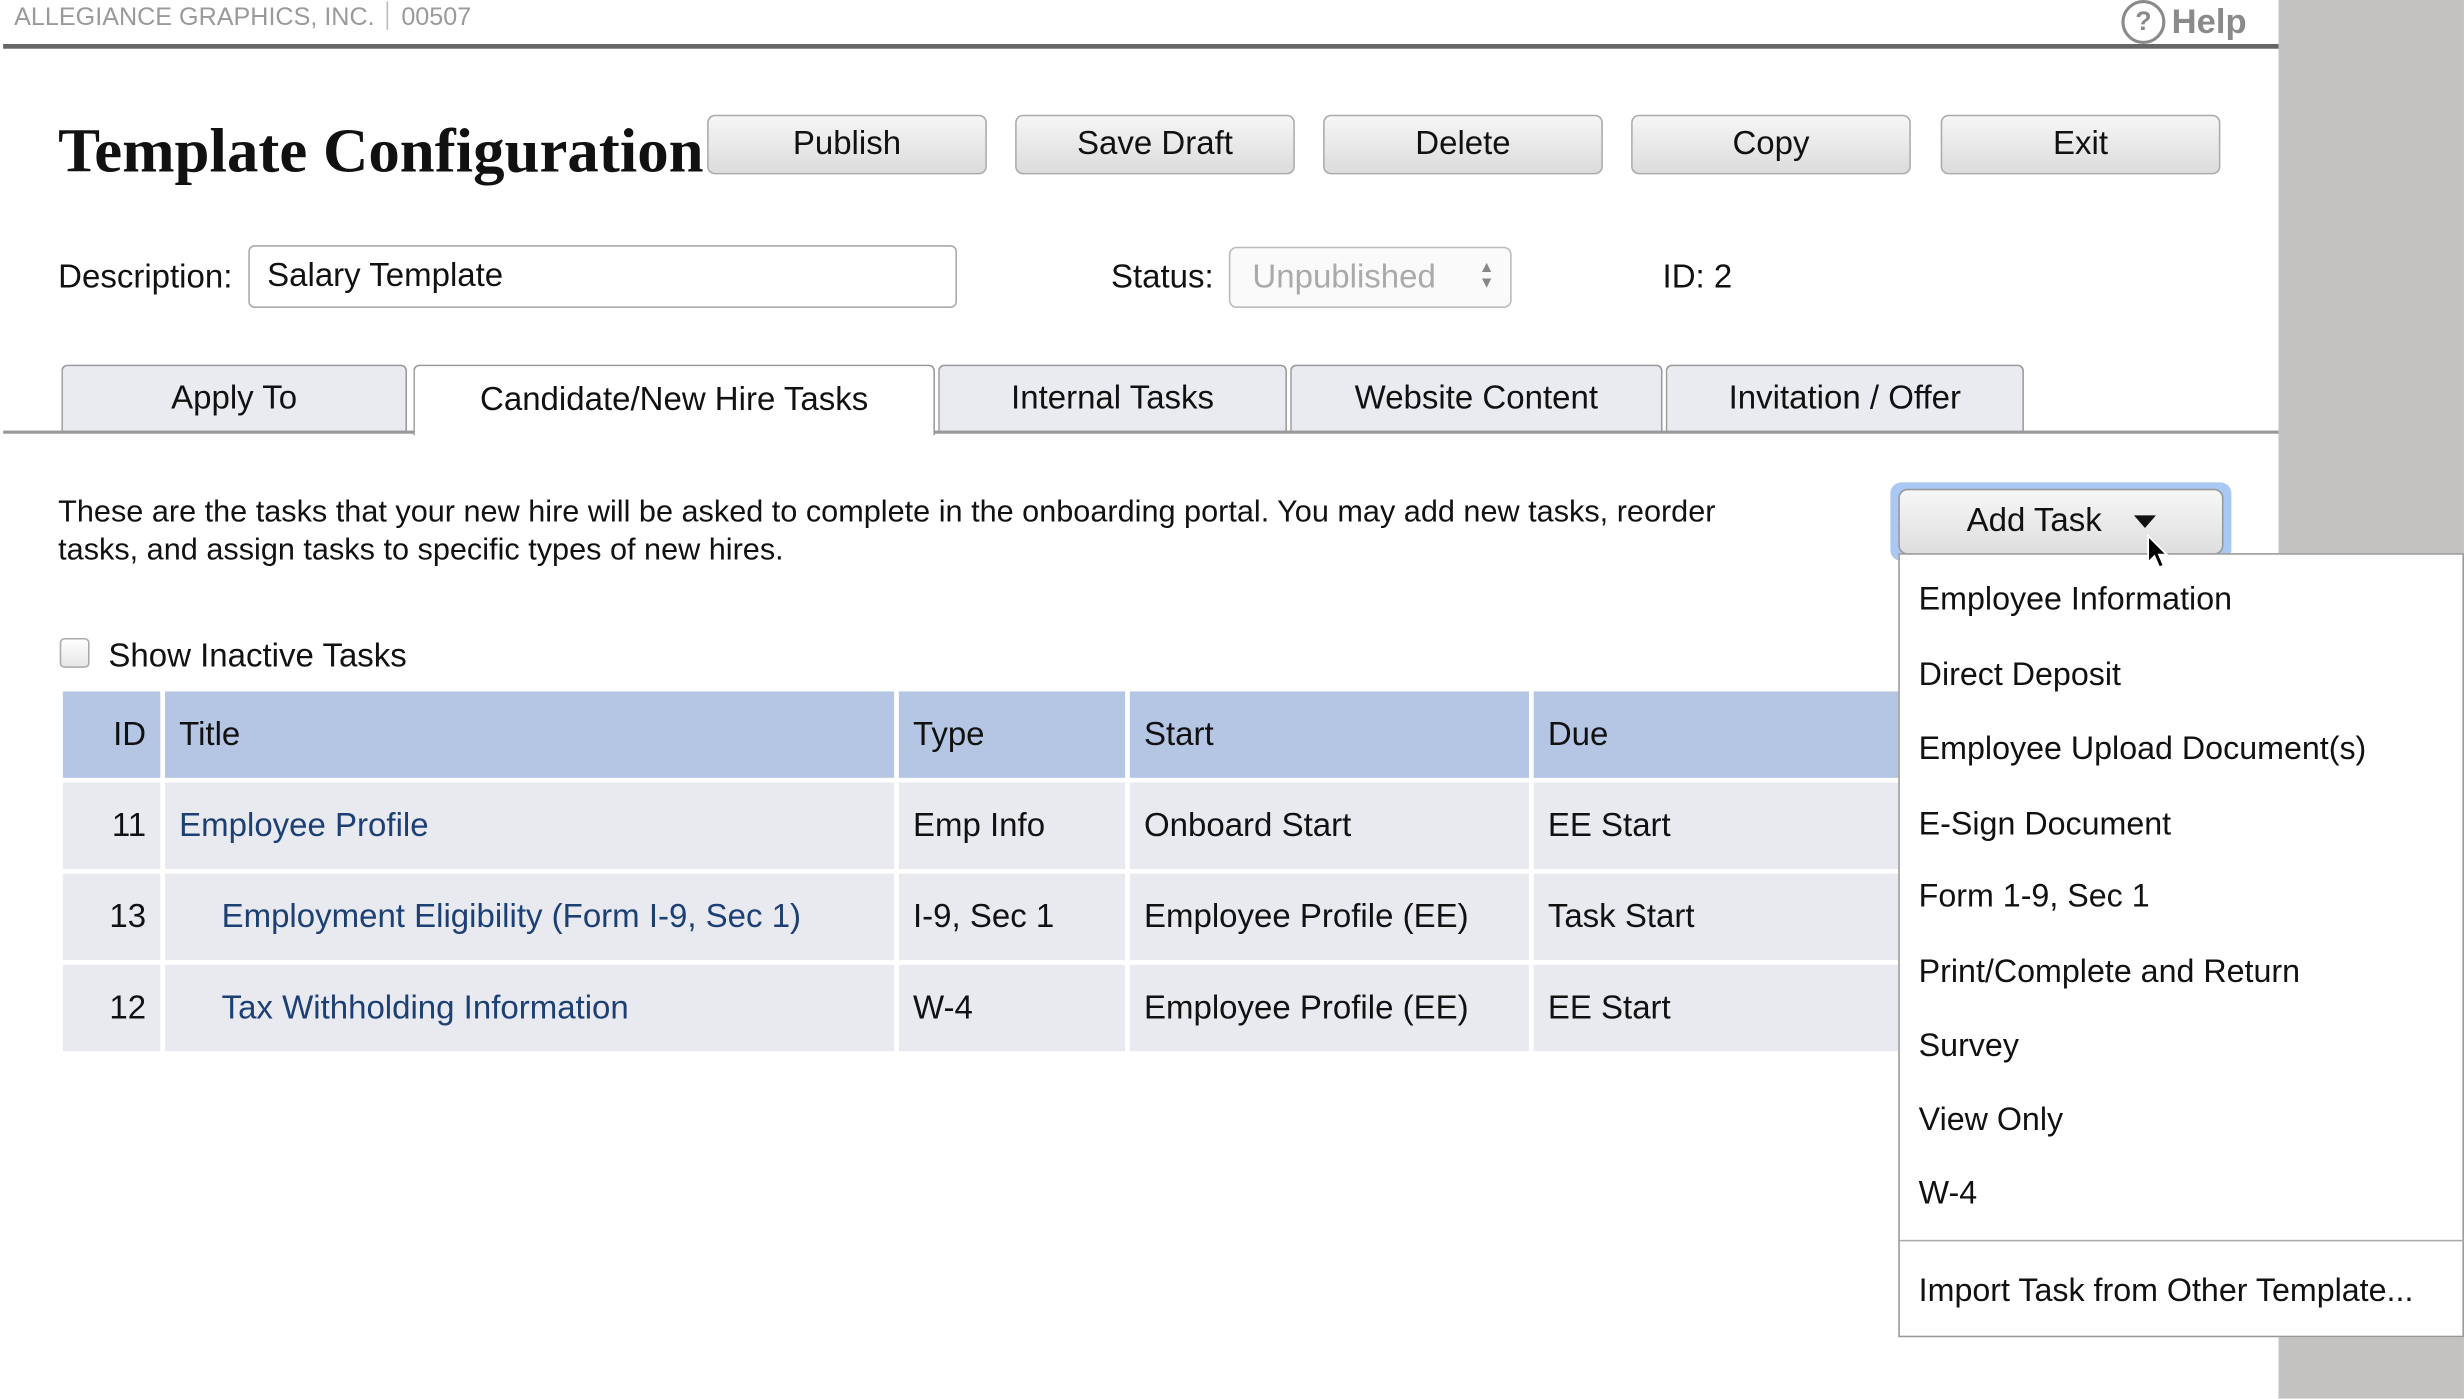 The height and width of the screenshot is (1399, 2464). I want to click on menu-item-view-only: View Only, so click(1991, 1119).